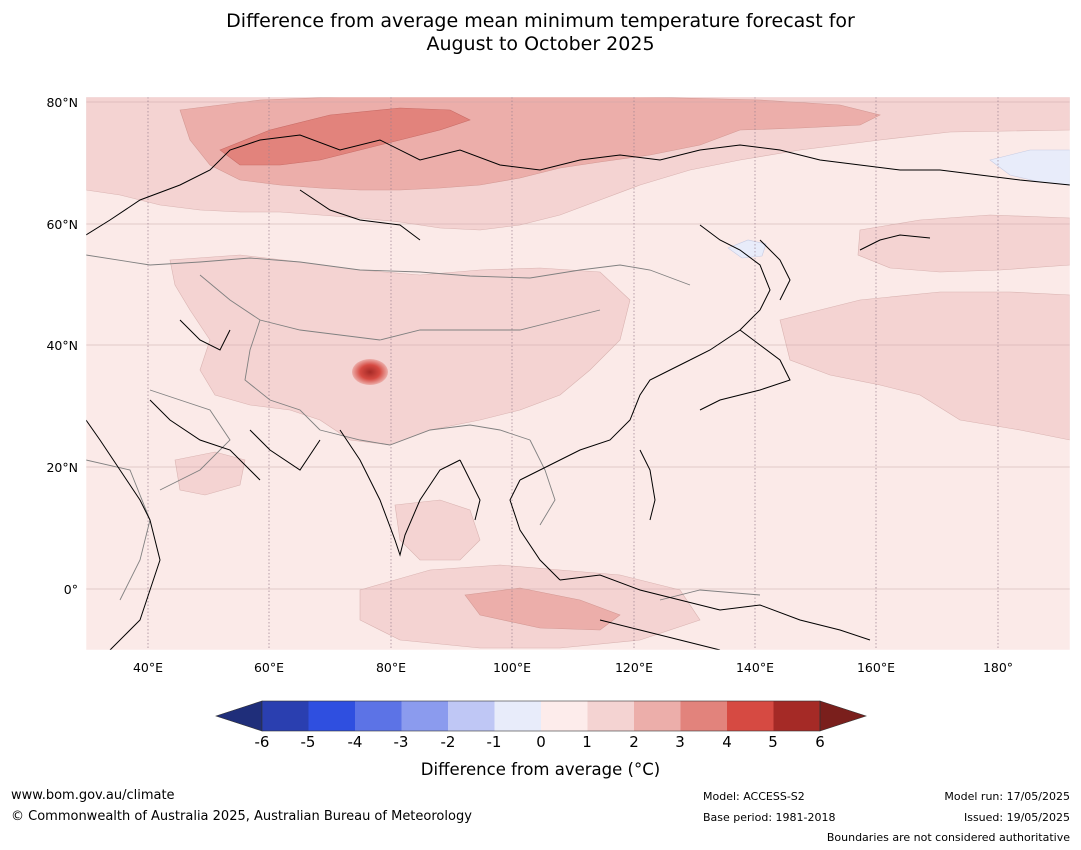 This screenshot has width=1081, height=850. Describe the element at coordinates (633, 667) in the screenshot. I see `lon-label-120e: 120°E` at that location.